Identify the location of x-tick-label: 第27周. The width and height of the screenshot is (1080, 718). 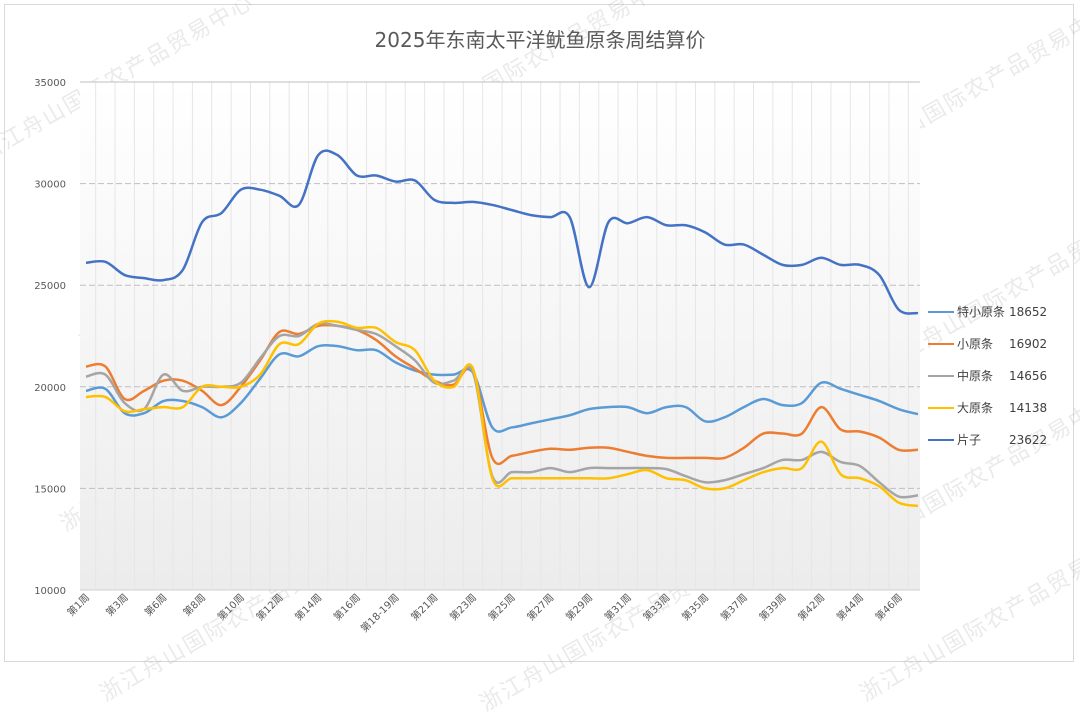
(540, 607).